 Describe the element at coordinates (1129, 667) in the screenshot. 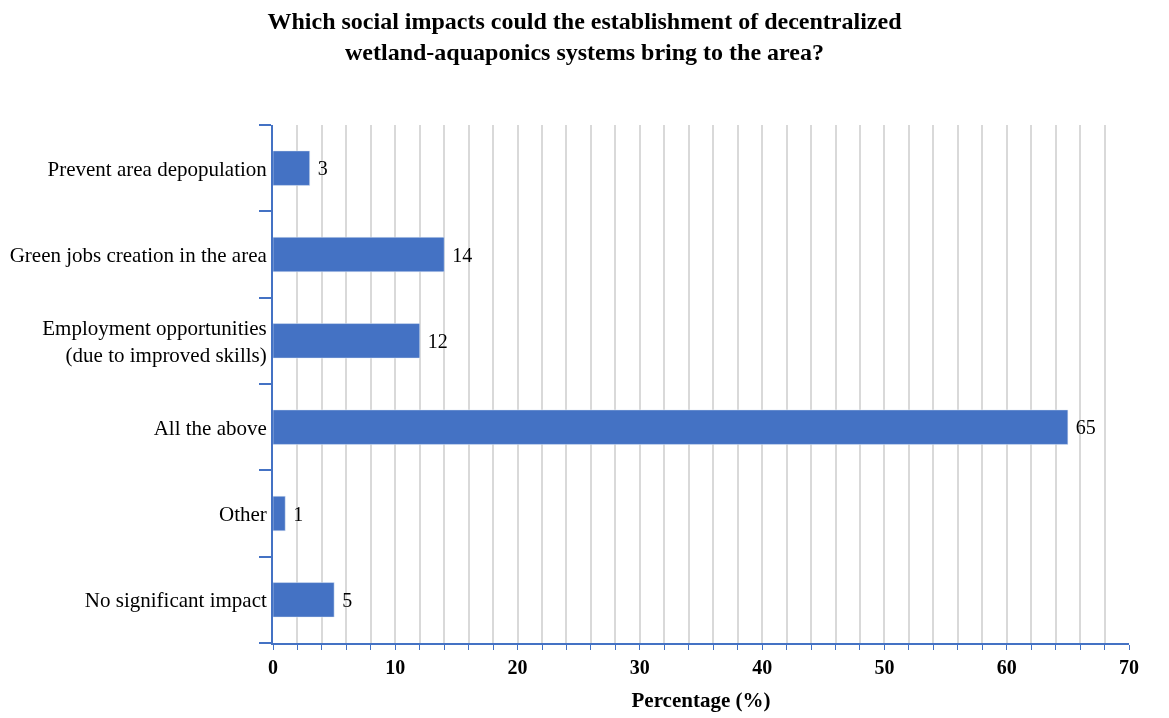

I see `x-tick-label: 70` at that location.